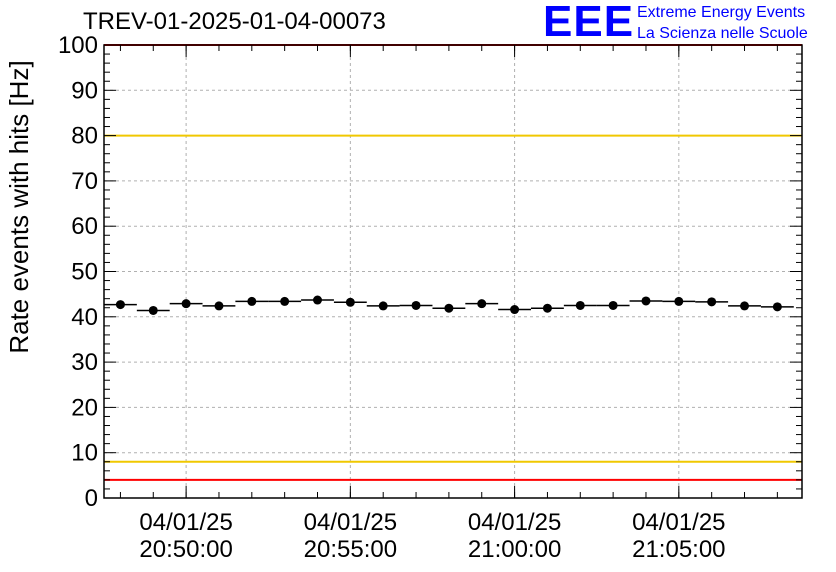 The height and width of the screenshot is (572, 836). What do you see at coordinates (84, 317) in the screenshot?
I see `y-tick-label: 40` at bounding box center [84, 317].